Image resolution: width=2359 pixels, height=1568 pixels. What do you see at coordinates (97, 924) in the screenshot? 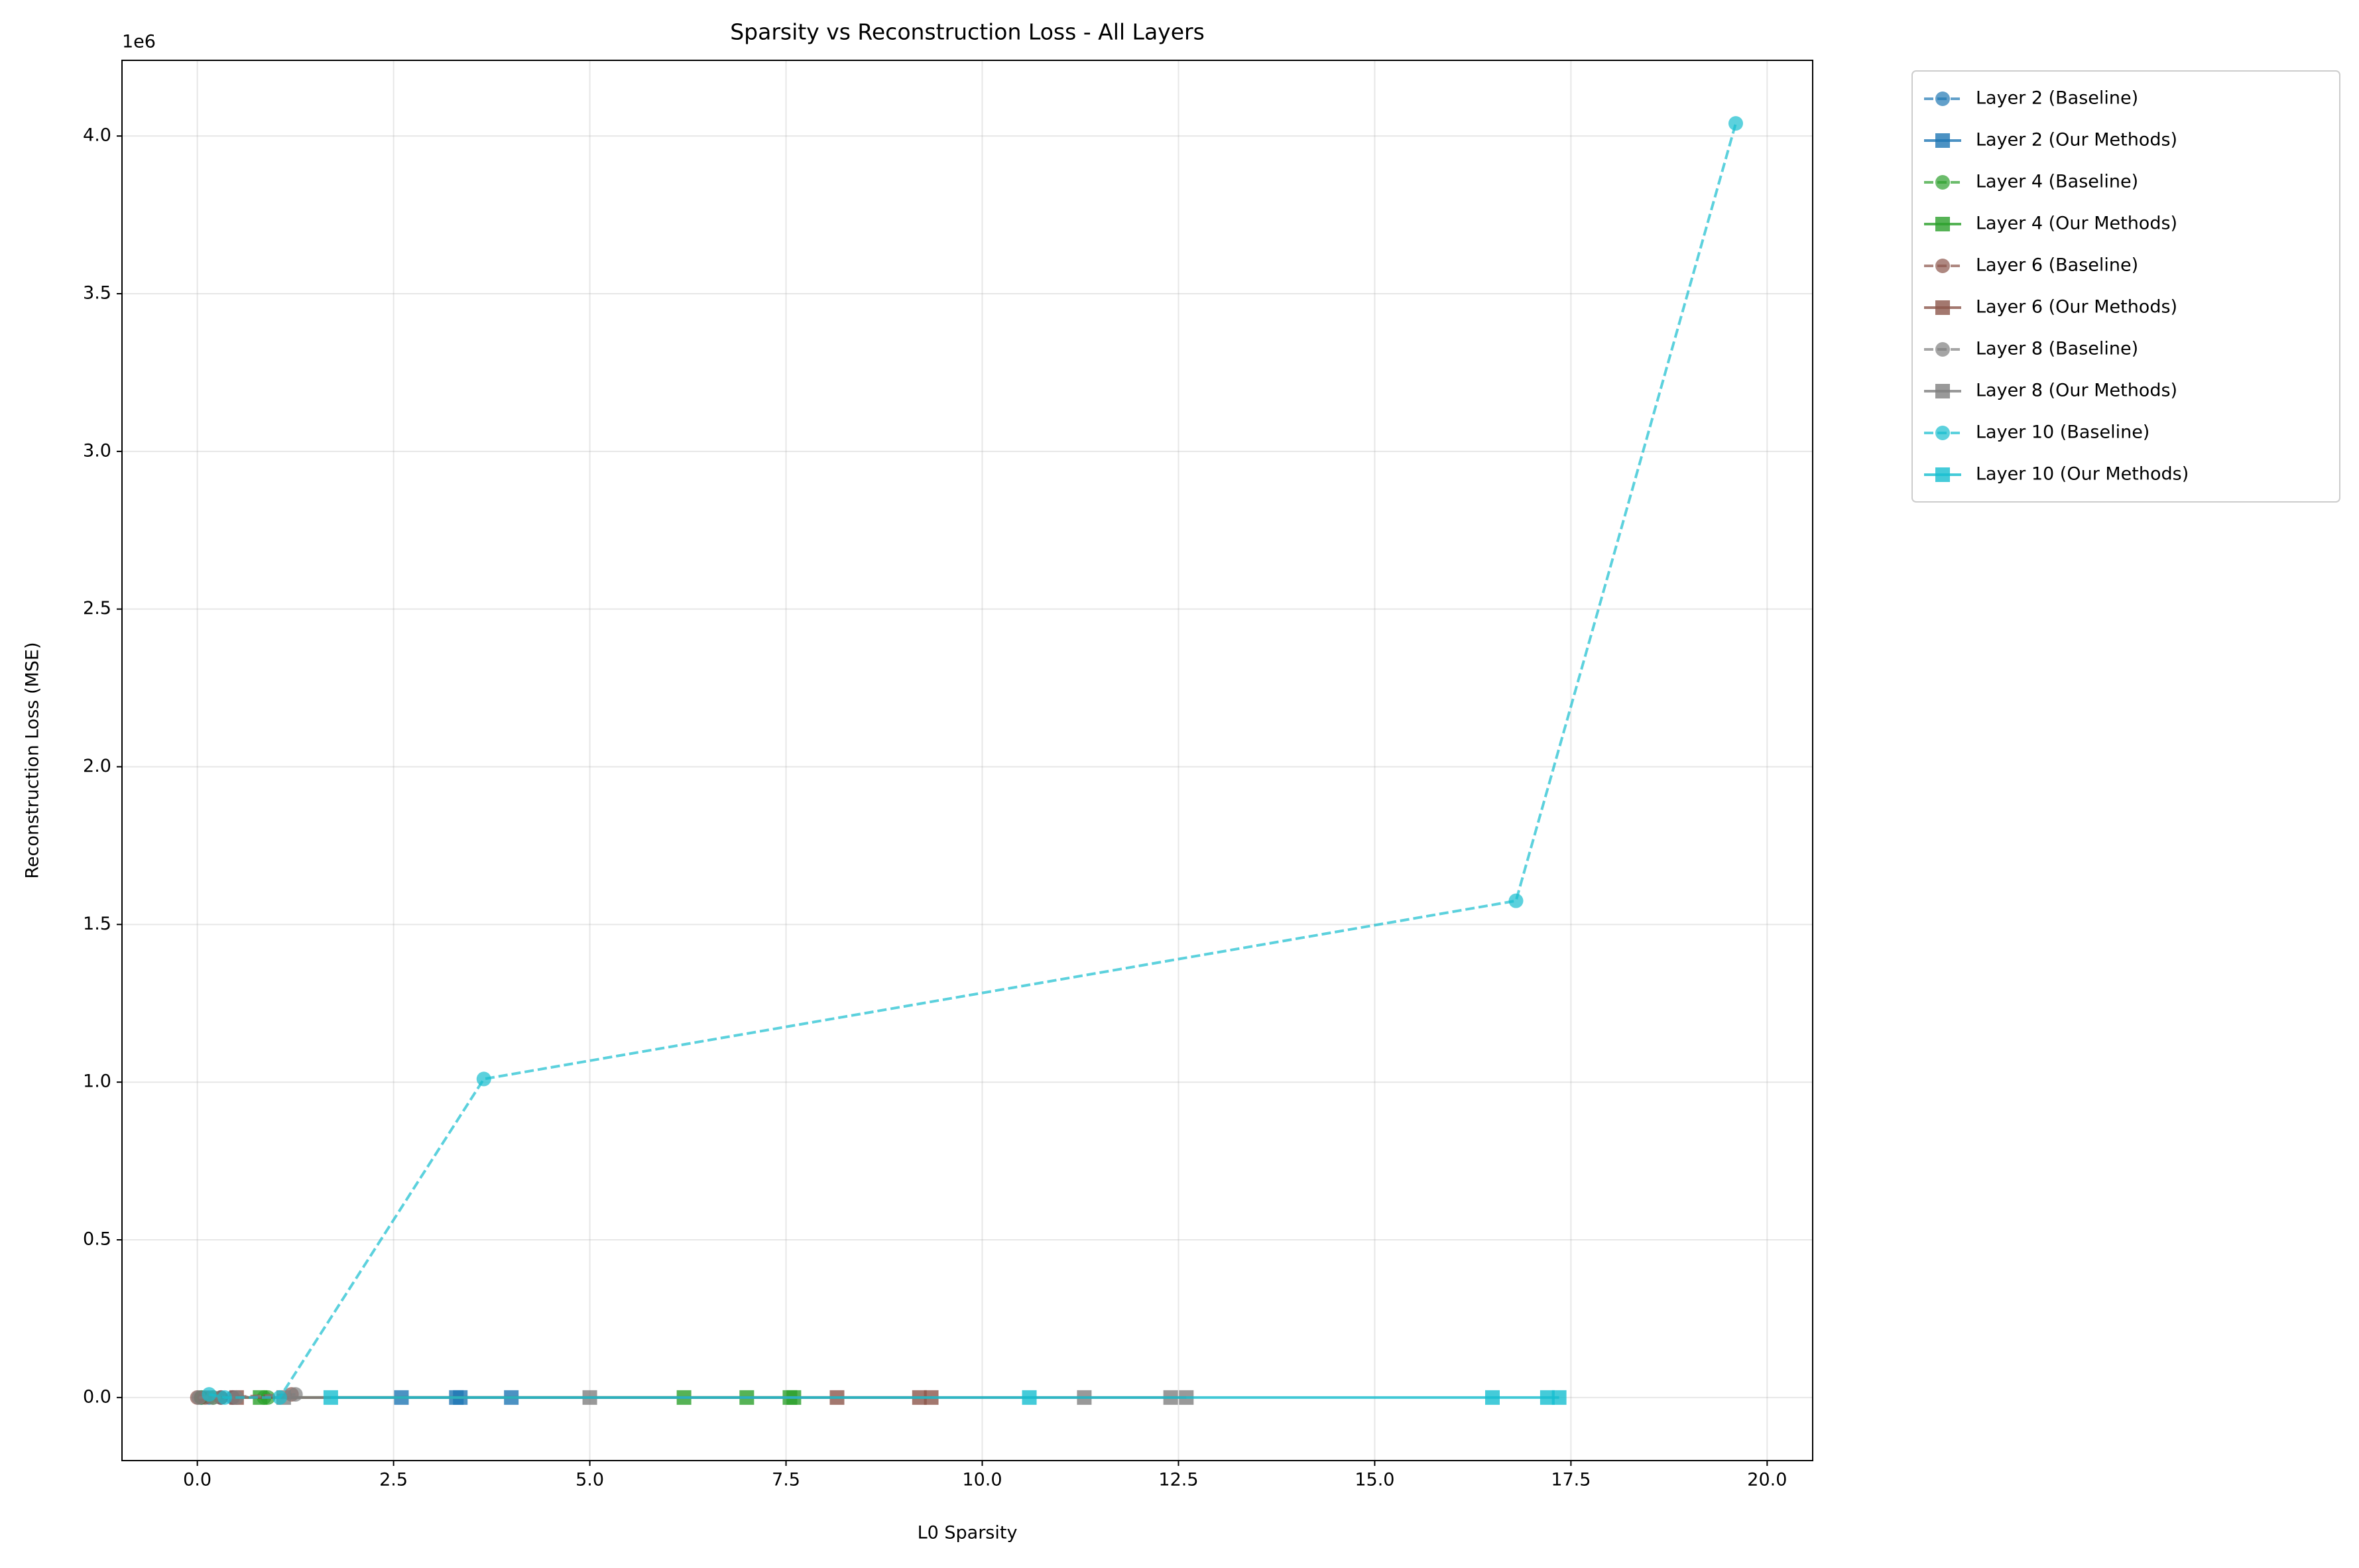
I see `y-tick-label: 1.5` at bounding box center [97, 924].